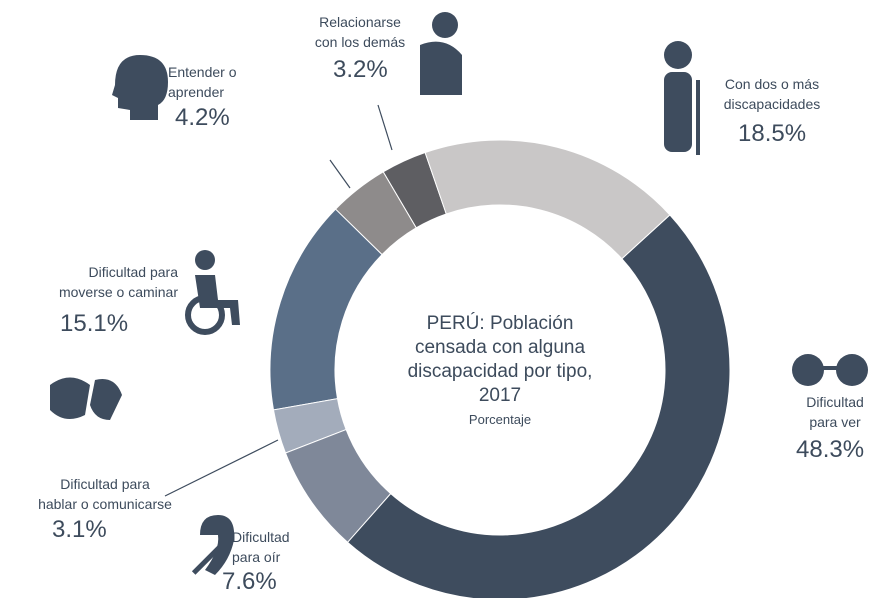 This screenshot has width=891, height=598. I want to click on value-label: 7.6%, so click(249, 581).